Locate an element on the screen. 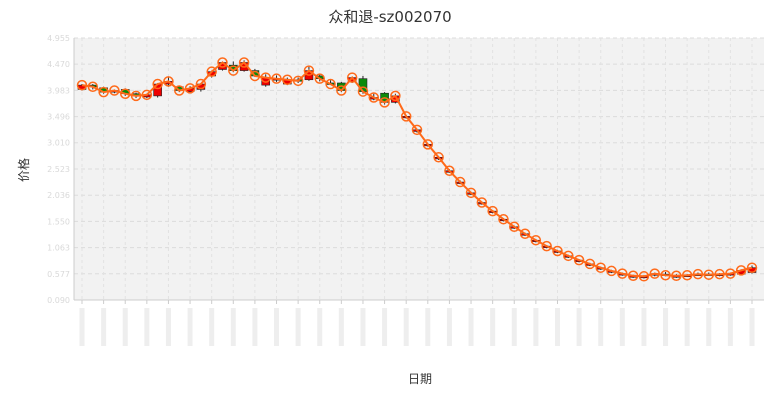 Image resolution: width=780 pixels, height=400 pixels. y-tick-label: 1.063 is located at coordinates (58, 248).